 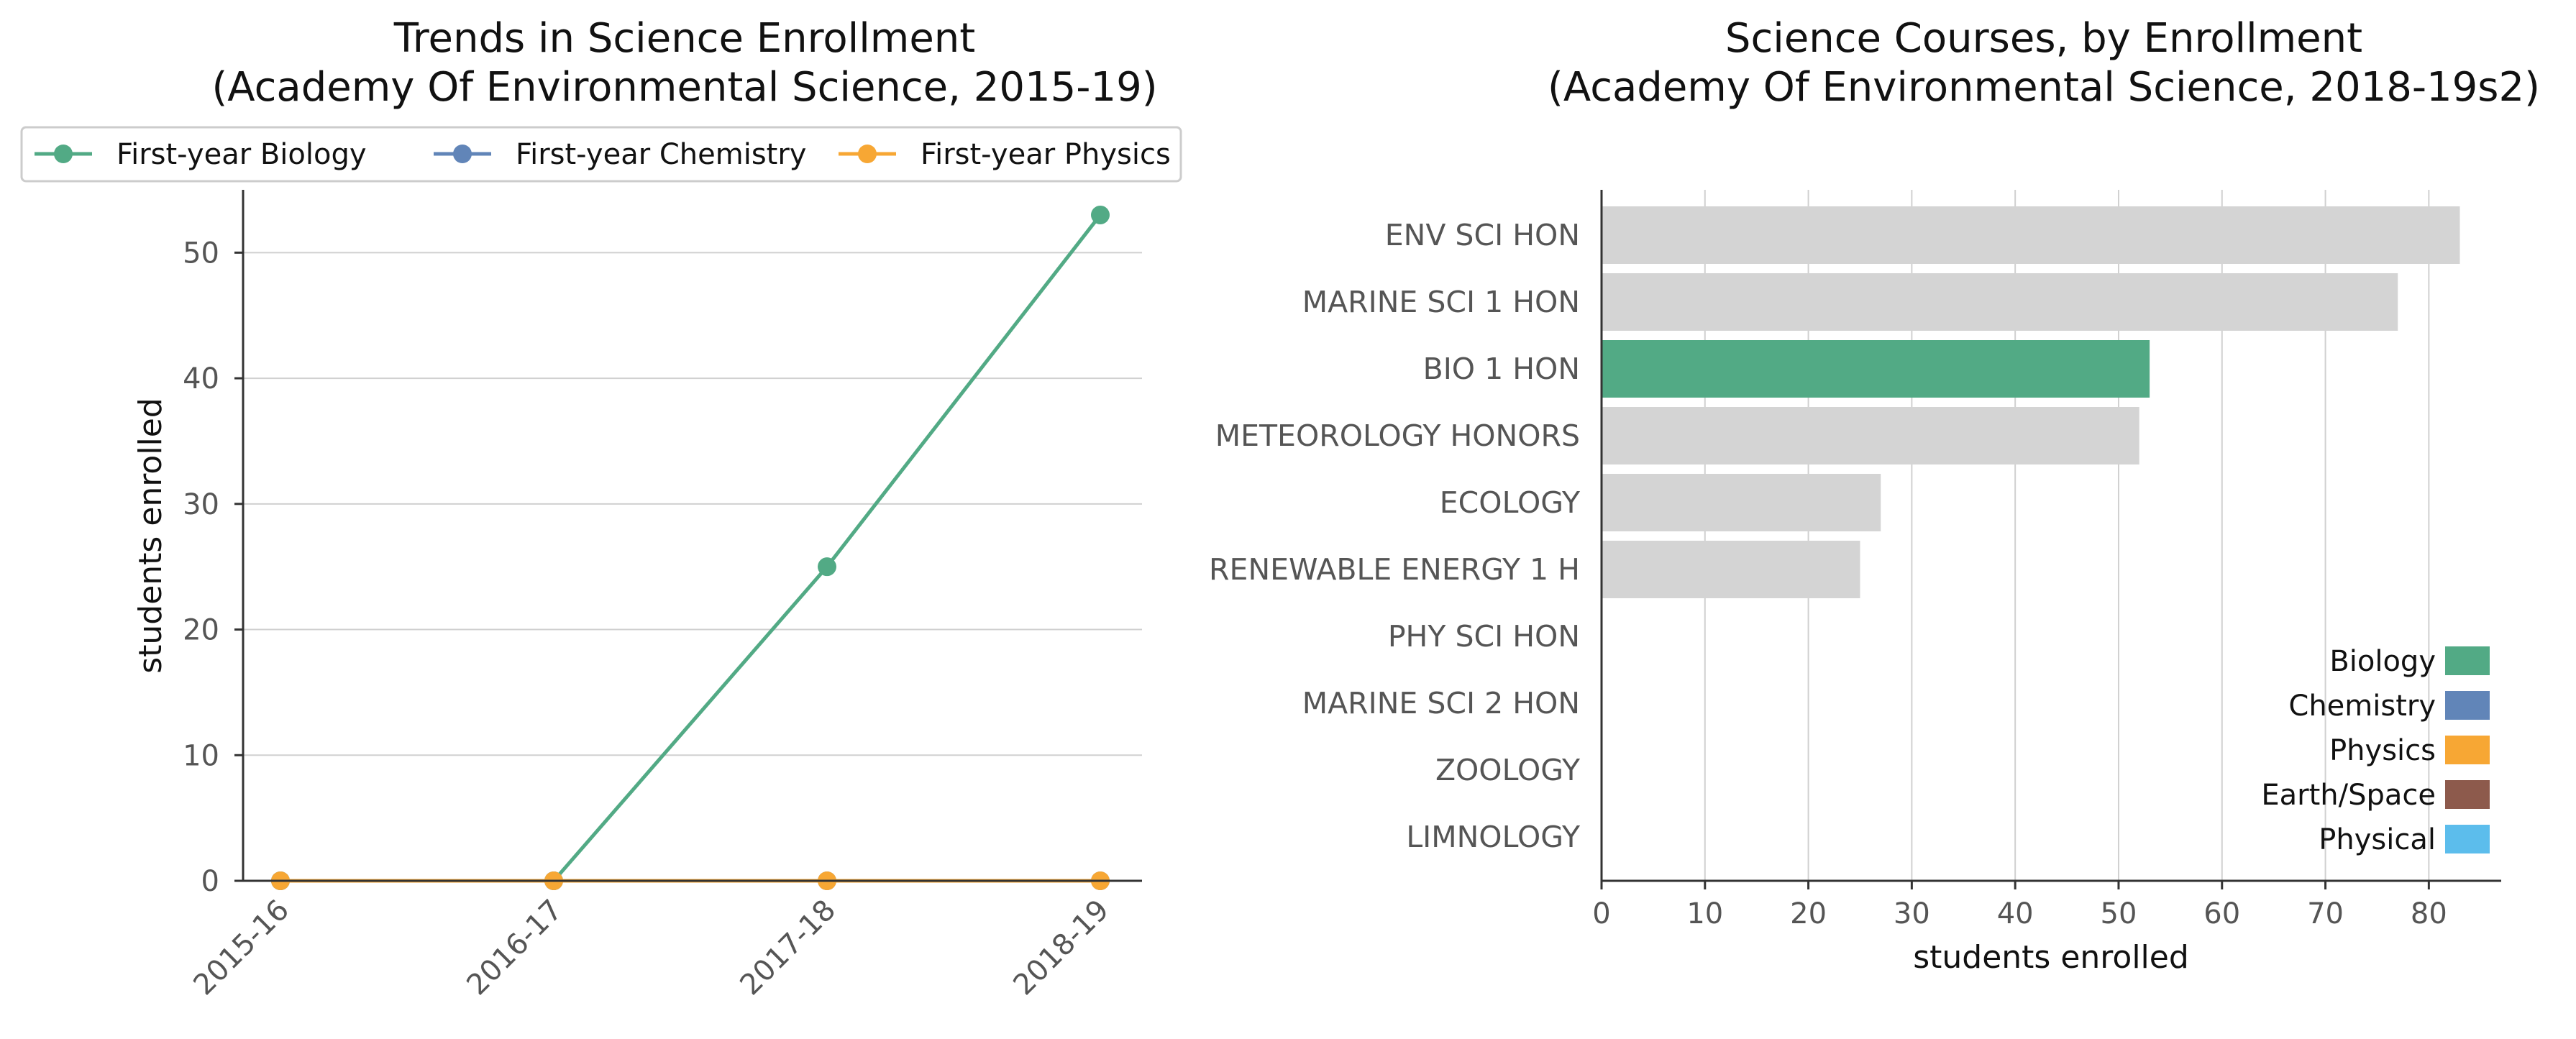 I want to click on bar-x-tick-label: 10, so click(x=1705, y=913).